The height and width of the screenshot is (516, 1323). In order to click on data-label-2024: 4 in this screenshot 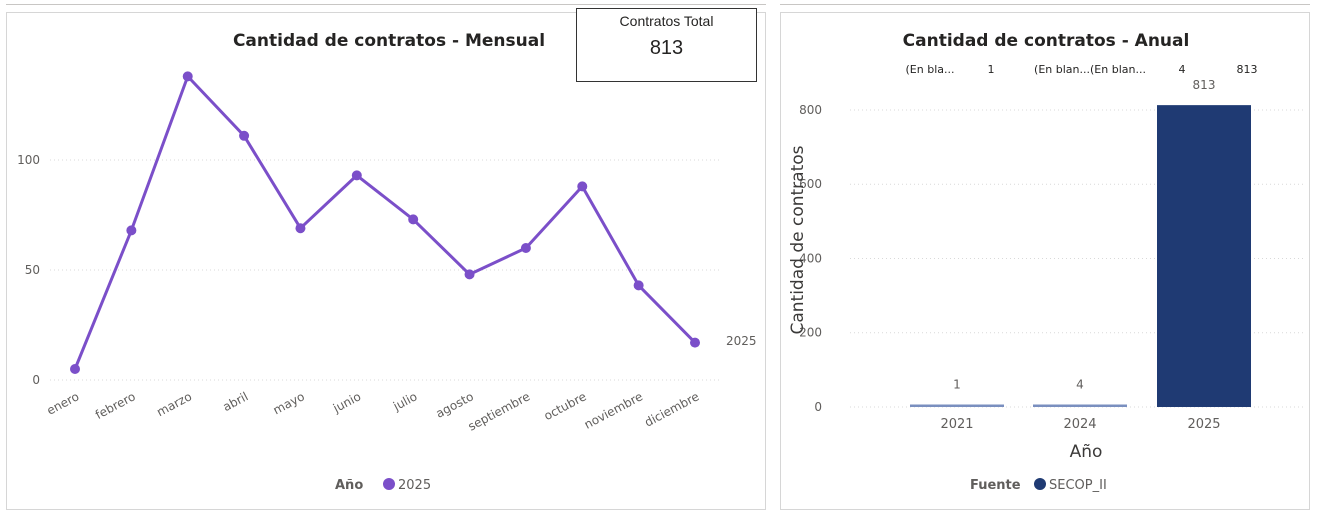, I will do `click(1080, 385)`.